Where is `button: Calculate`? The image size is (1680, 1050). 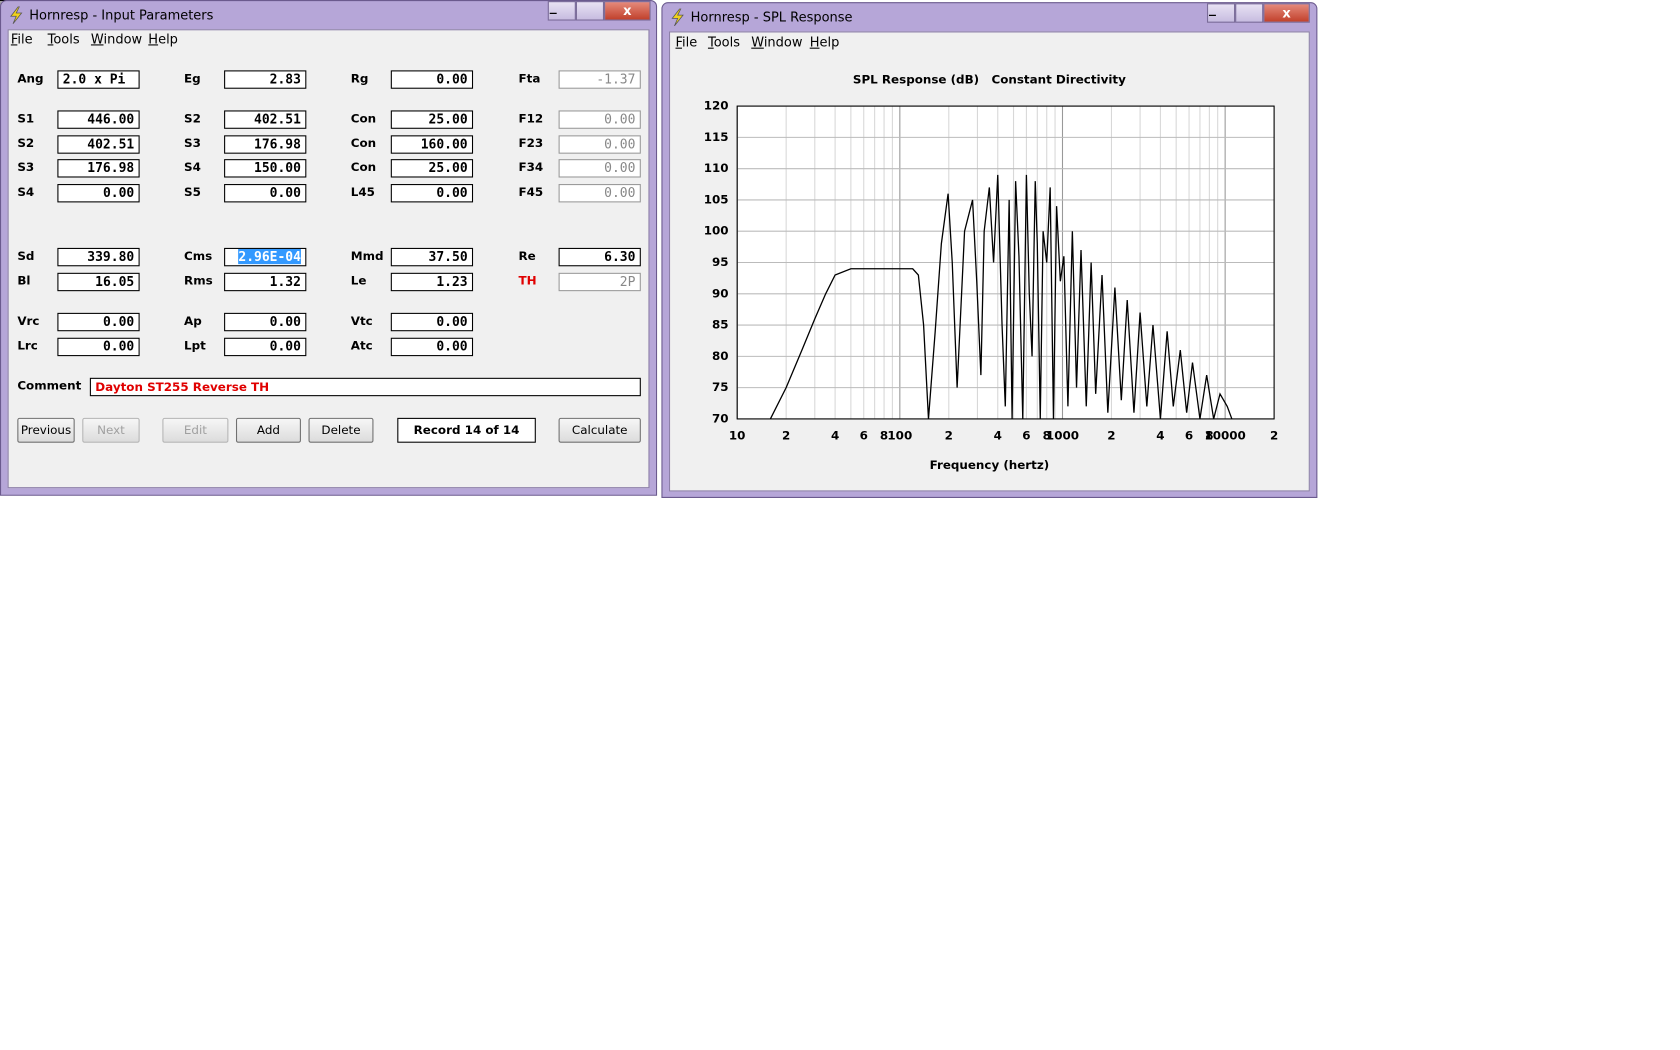
button: Calculate is located at coordinates (599, 430).